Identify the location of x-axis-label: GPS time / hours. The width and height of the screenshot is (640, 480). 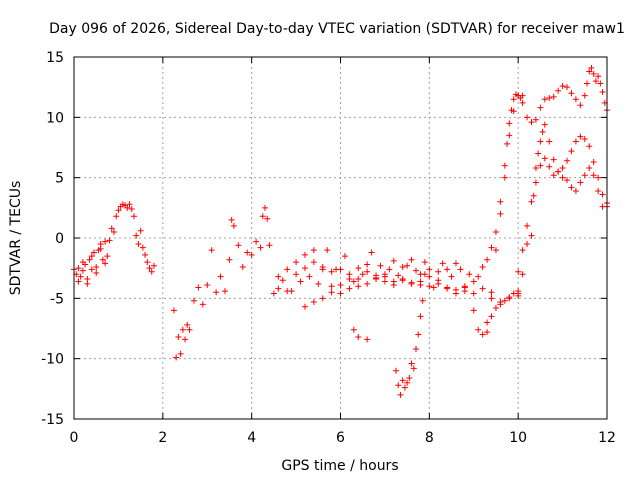
(339, 466).